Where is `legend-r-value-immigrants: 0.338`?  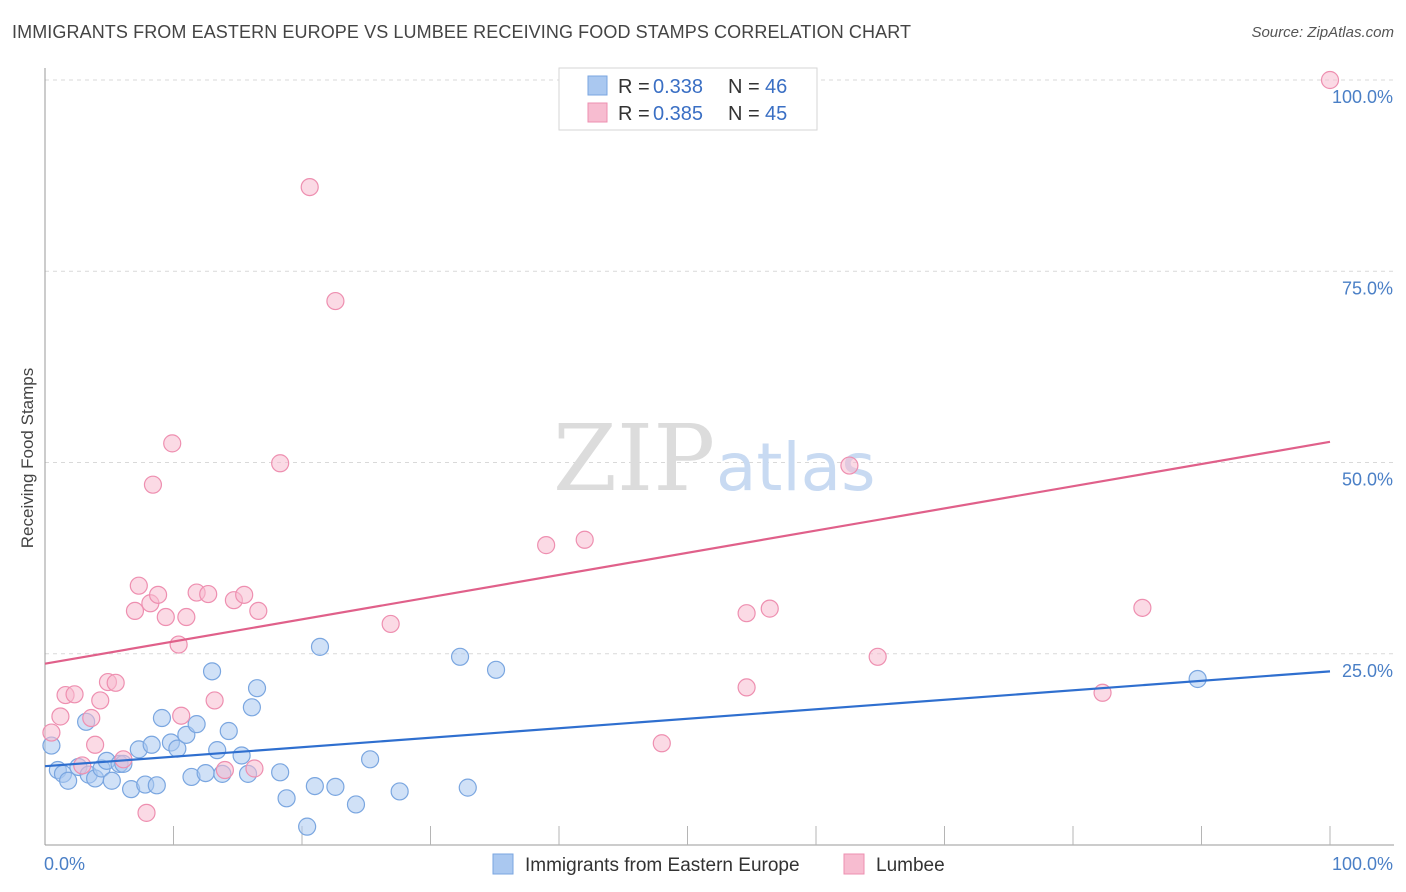 legend-r-value-immigrants: 0.338 is located at coordinates (678, 87).